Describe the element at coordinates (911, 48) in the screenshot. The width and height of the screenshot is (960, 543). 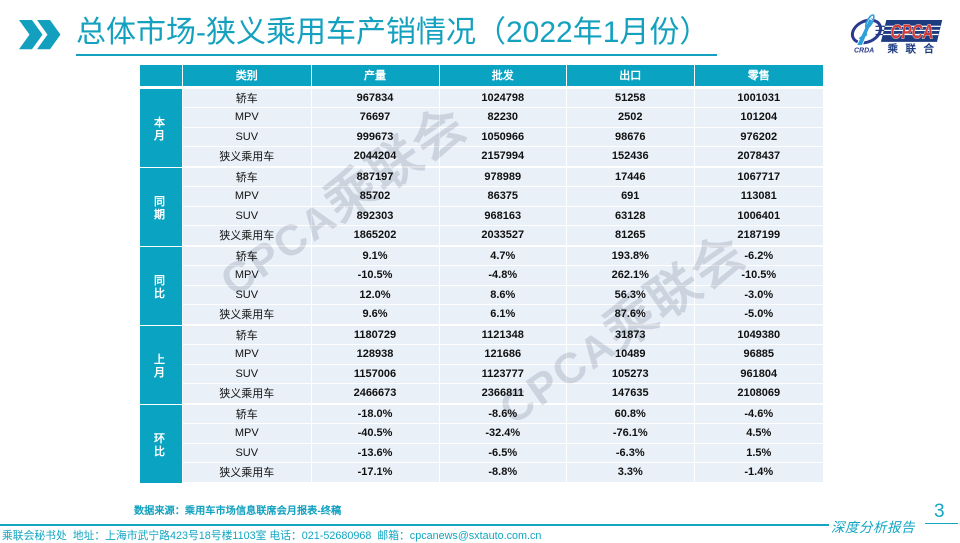
I see `svg-text: 乘联合` at that location.